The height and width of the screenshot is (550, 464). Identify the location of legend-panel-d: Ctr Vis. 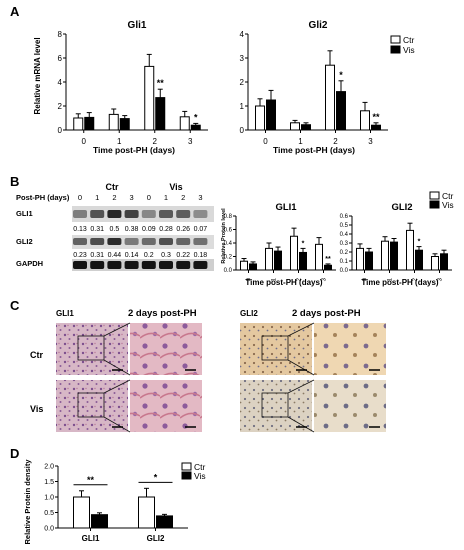
(193, 471).